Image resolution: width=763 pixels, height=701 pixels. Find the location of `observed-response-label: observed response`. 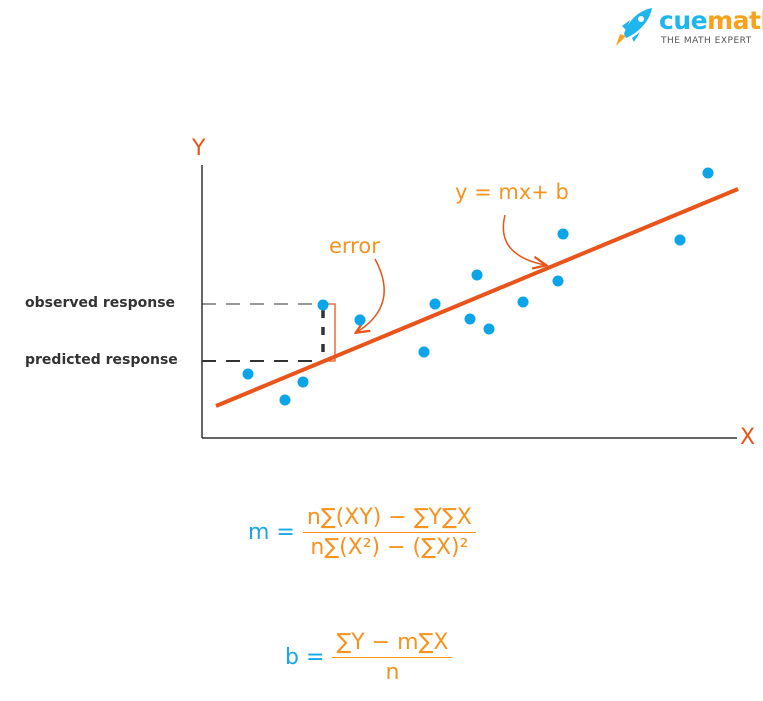

observed-response-label: observed response is located at coordinates (100, 303).